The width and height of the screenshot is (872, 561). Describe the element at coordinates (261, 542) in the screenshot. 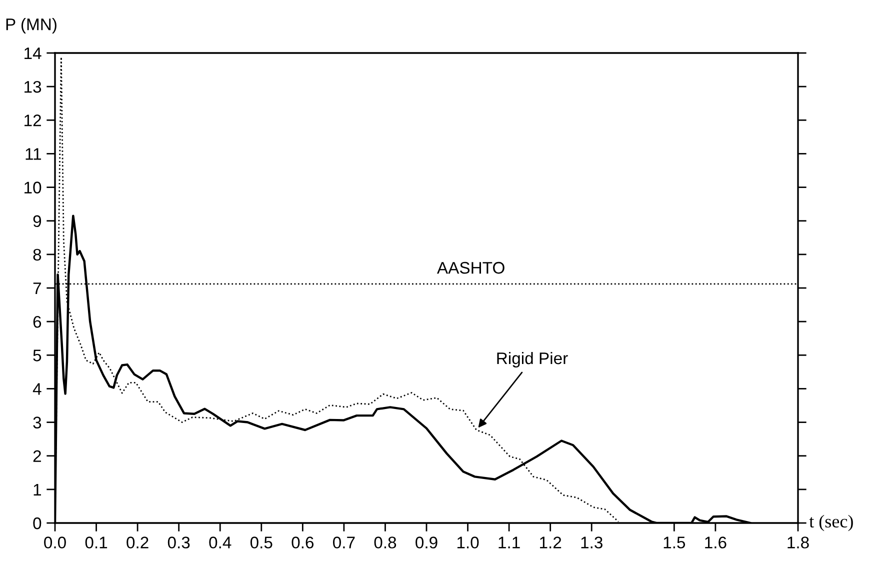

I see `x-tick-label: 0.5` at that location.